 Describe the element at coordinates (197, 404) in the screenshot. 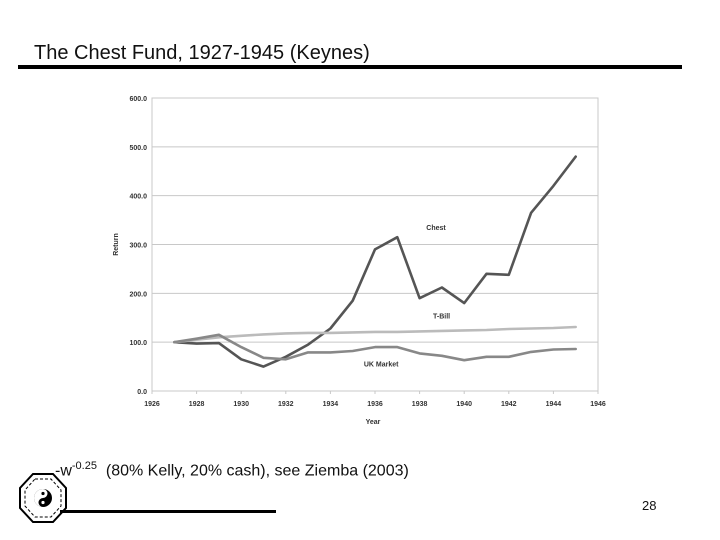

I see `x-tick-label: 1928` at that location.